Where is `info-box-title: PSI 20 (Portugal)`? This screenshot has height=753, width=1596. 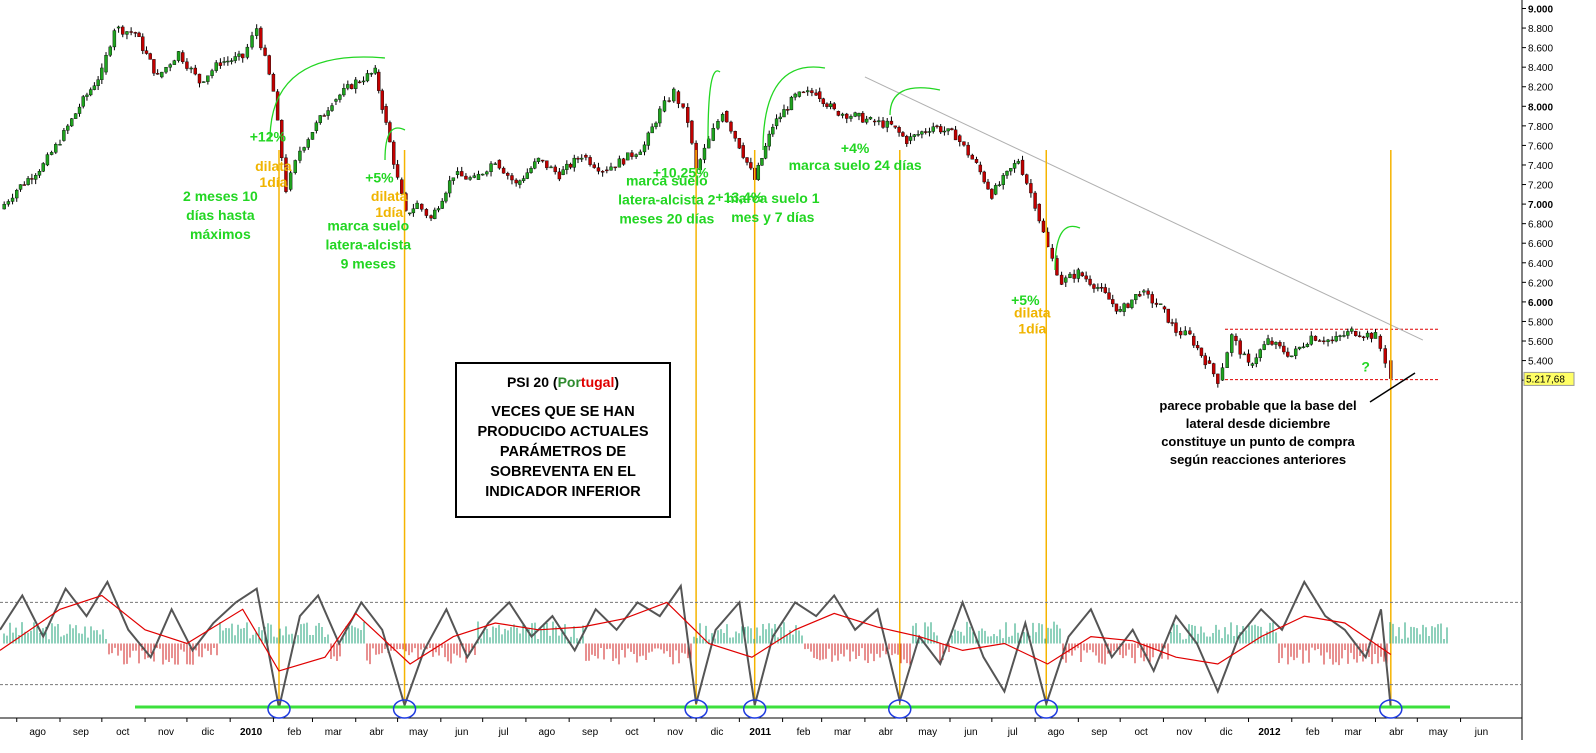 info-box-title: PSI 20 (Portugal) is located at coordinates (563, 382).